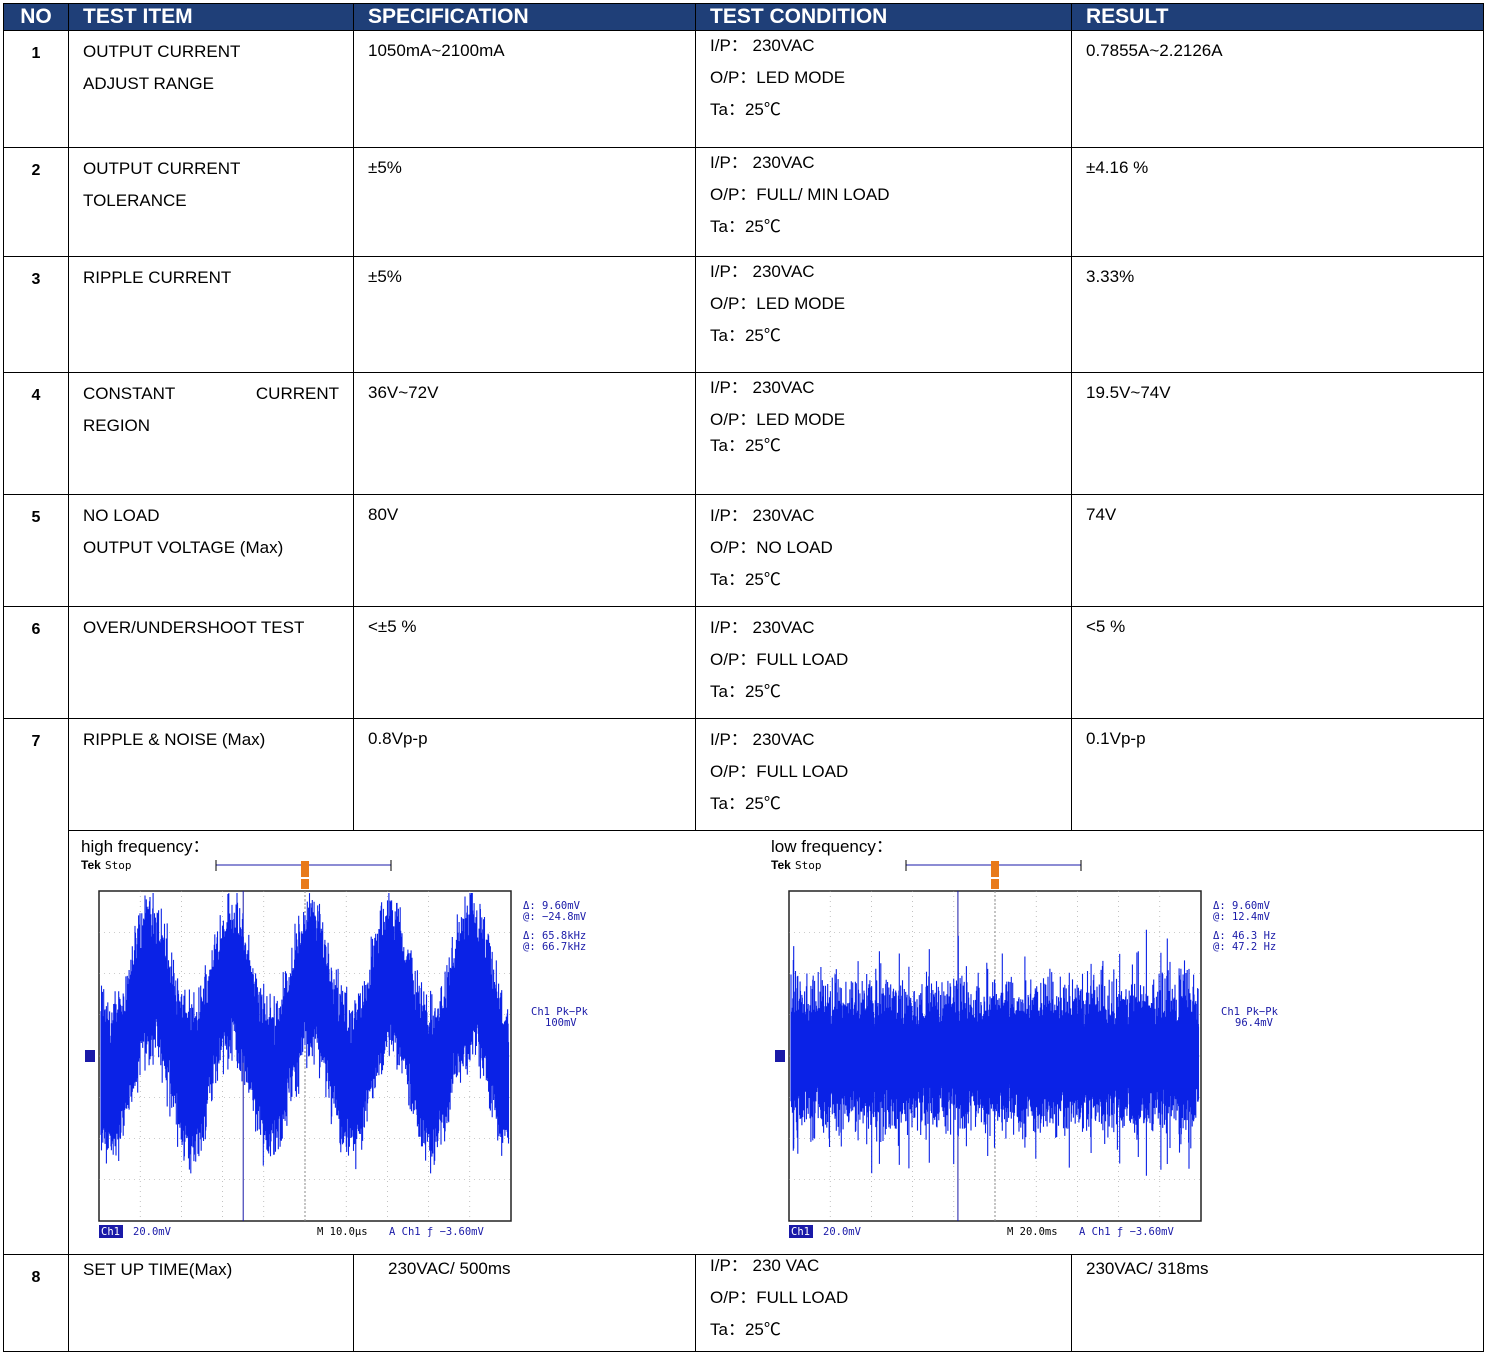  I want to click on measurement-value: 100mV, so click(561, 1023).